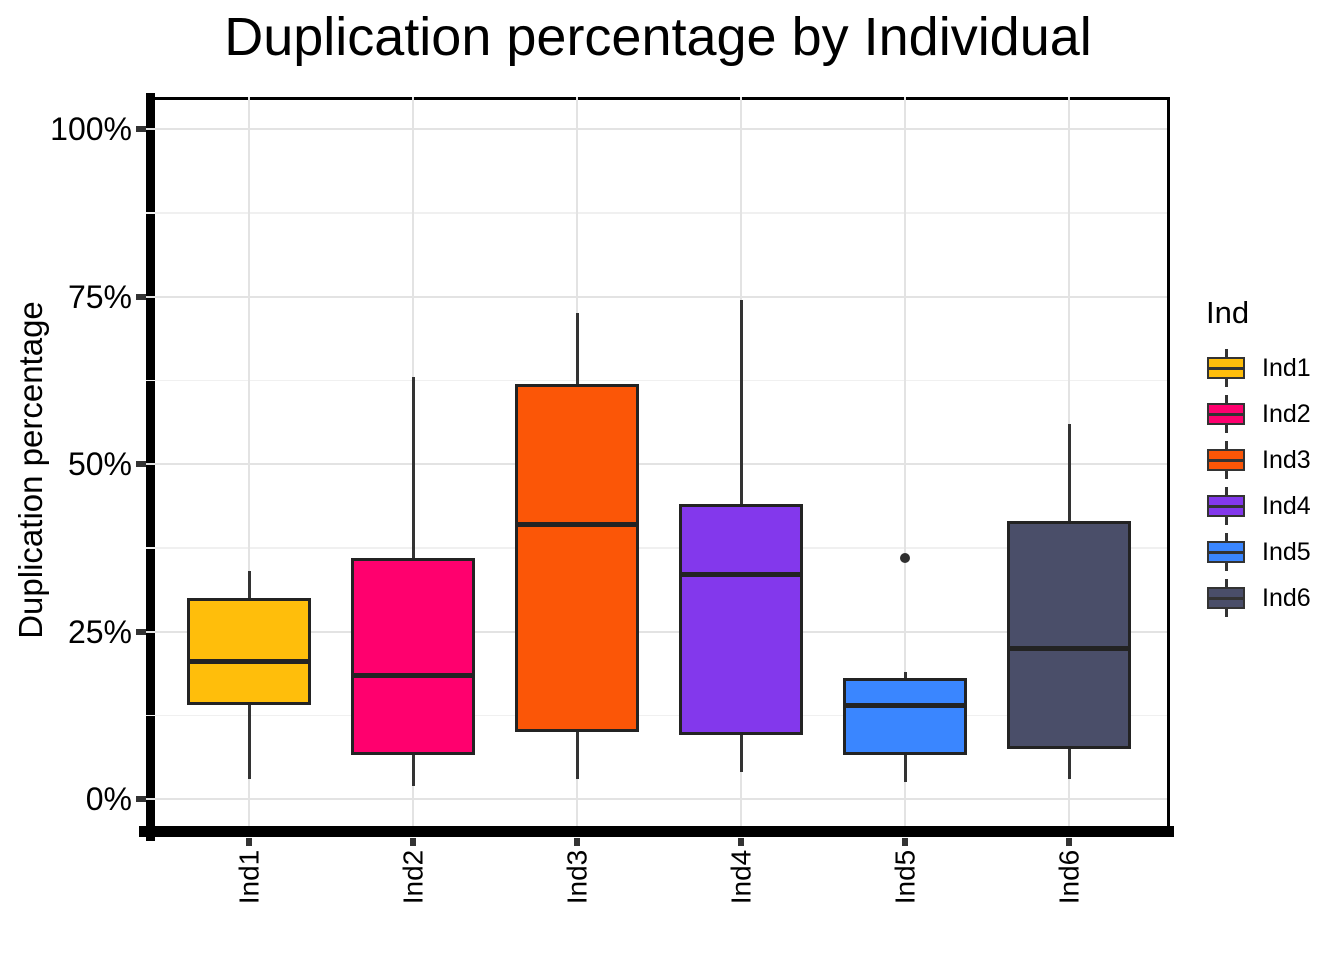 Image resolution: width=1344 pixels, height=960 pixels. Describe the element at coordinates (99, 296) in the screenshot. I see `y-axis-tick-label: 75%` at that location.